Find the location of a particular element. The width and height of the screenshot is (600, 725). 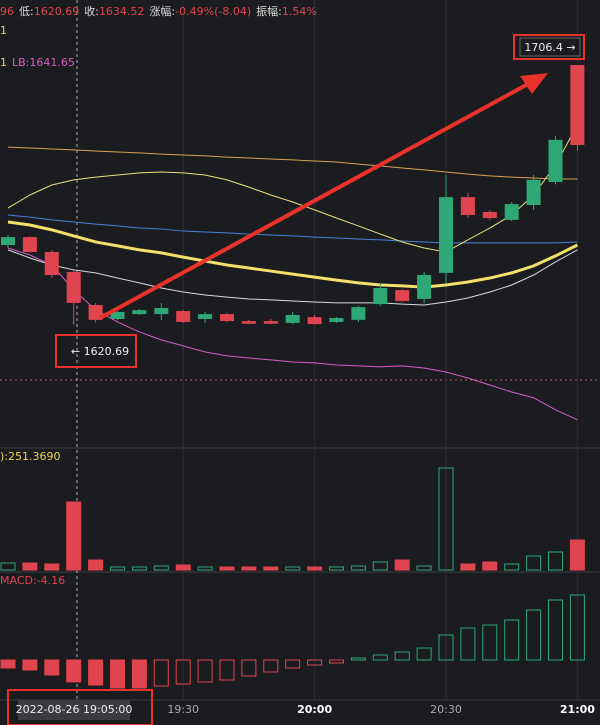

crosshair-time: 2022-08-26 19:05:00 is located at coordinates (74, 709).